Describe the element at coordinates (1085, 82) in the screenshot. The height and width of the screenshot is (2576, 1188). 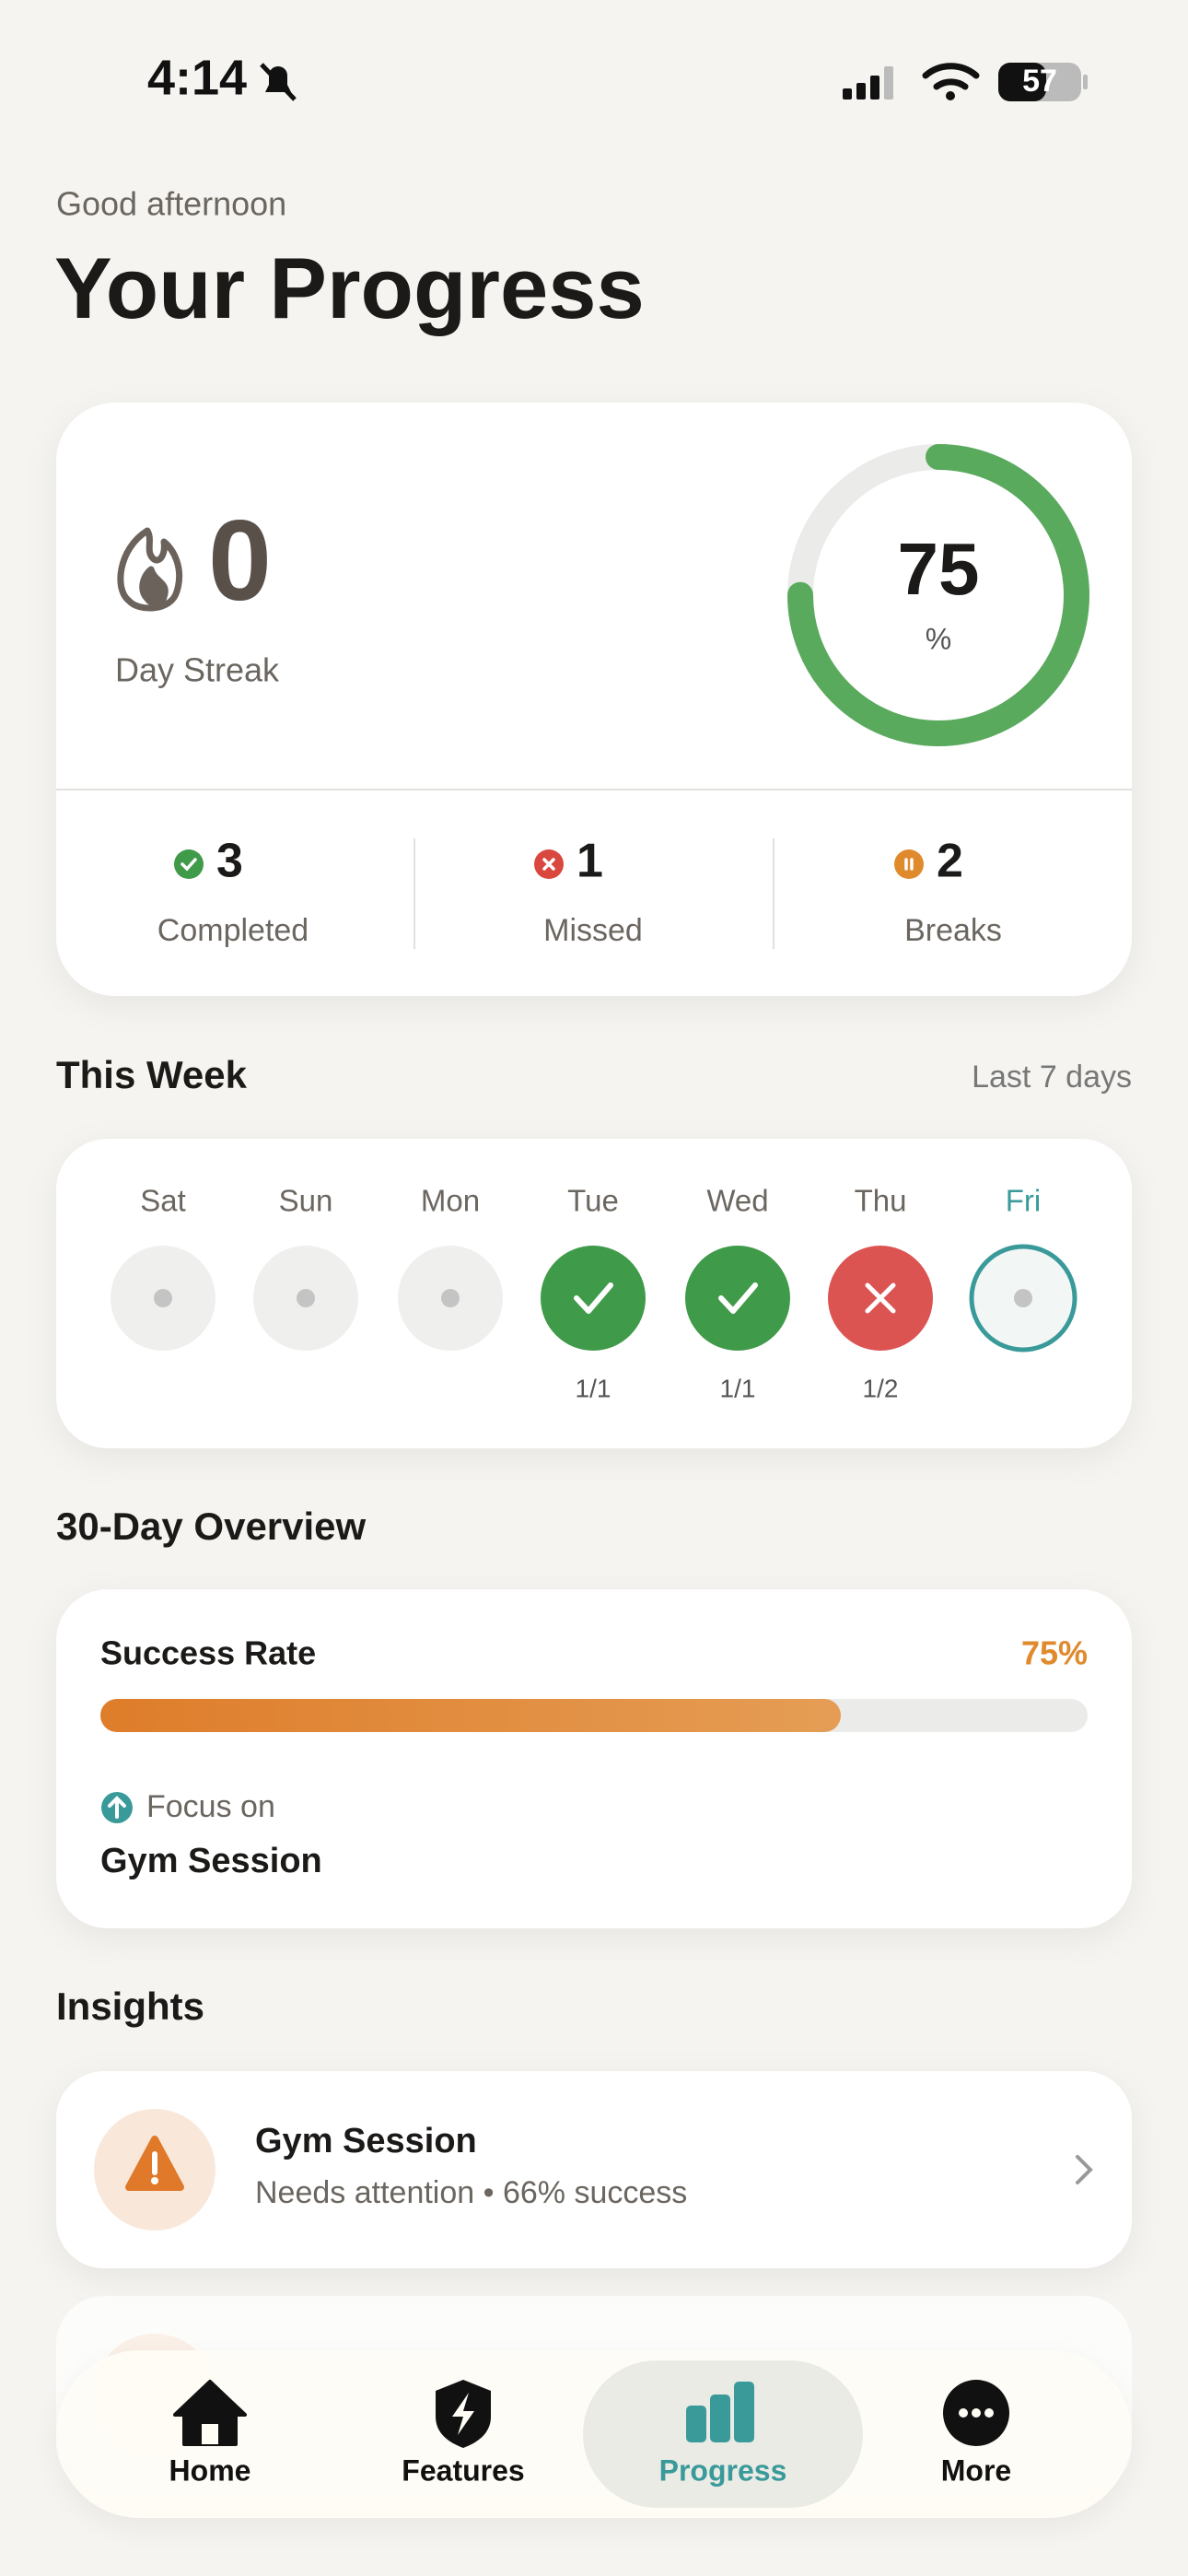
I see `battery-tip` at that location.